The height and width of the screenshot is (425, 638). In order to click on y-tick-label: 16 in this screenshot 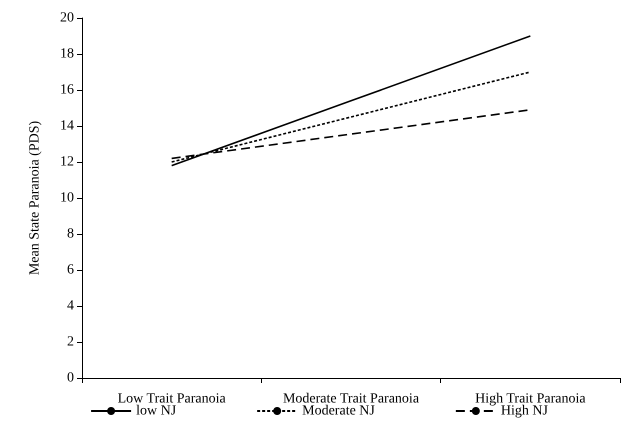, I will do `click(67, 90)`.